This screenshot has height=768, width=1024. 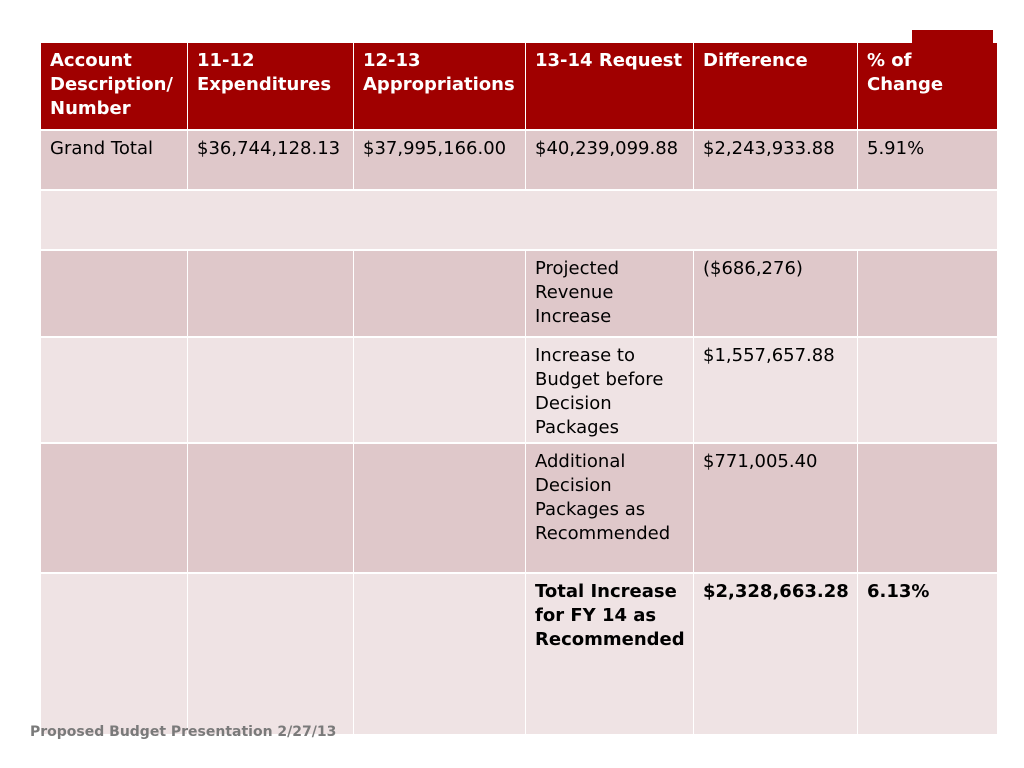 What do you see at coordinates (609, 654) in the screenshot?
I see `total-increase-label: Total Increase for FY 14 as Recommended` at bounding box center [609, 654].